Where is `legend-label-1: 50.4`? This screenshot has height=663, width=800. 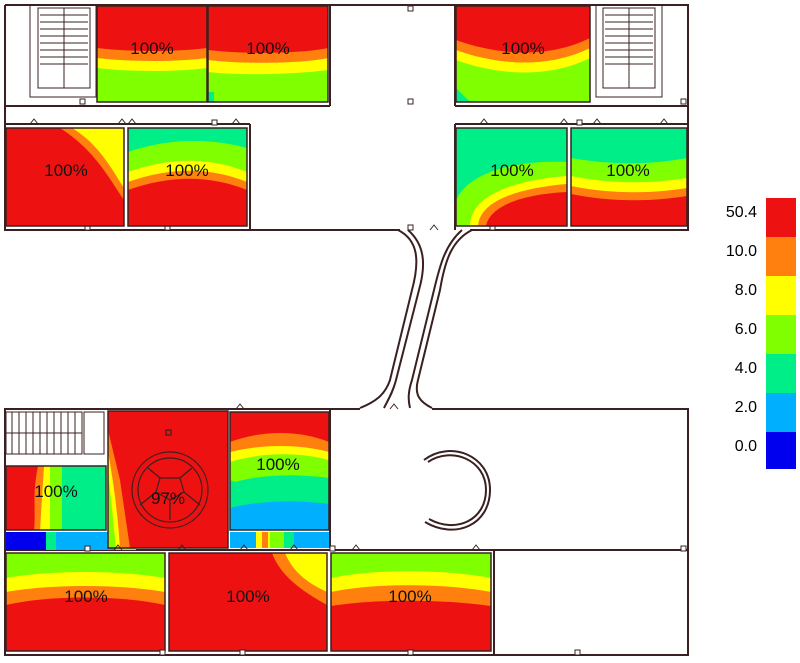 legend-label-1: 50.4 is located at coordinates (741, 212).